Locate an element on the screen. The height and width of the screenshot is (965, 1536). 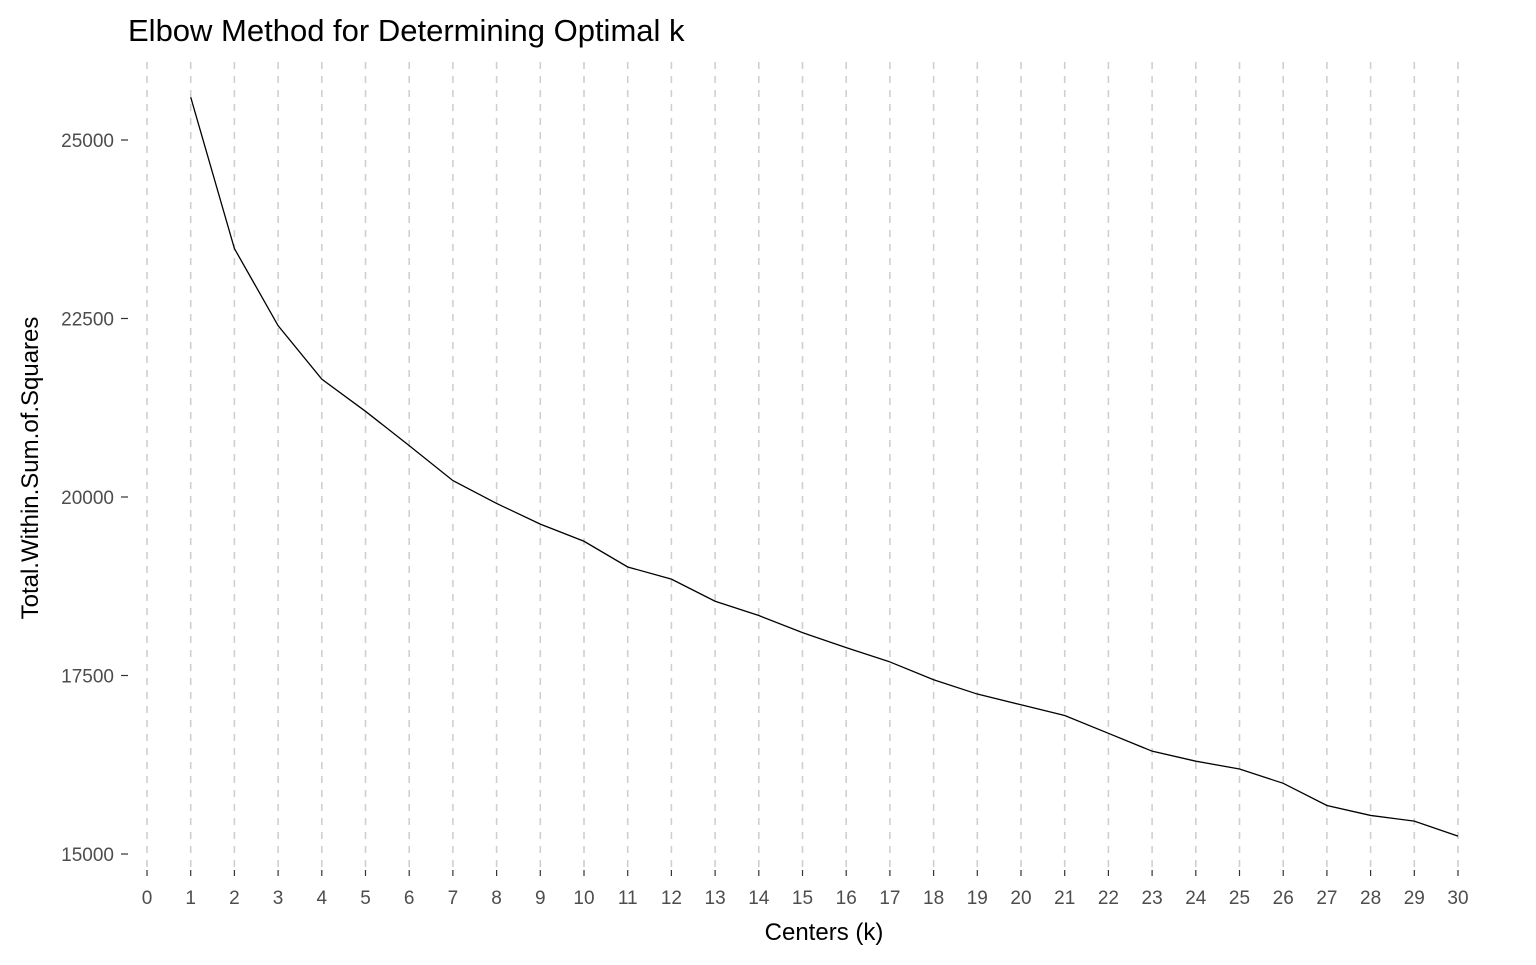
x-tick-label-13: 13 is located at coordinates (715, 898).